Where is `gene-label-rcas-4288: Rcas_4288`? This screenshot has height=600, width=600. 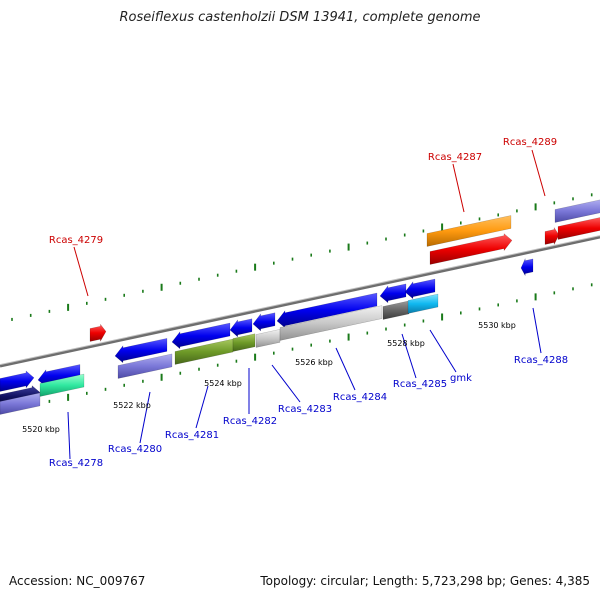 gene-label-rcas-4288: Rcas_4288 is located at coordinates (541, 360).